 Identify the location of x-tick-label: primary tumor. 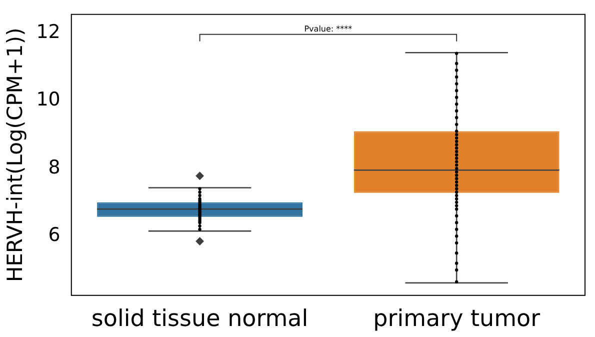
(457, 319).